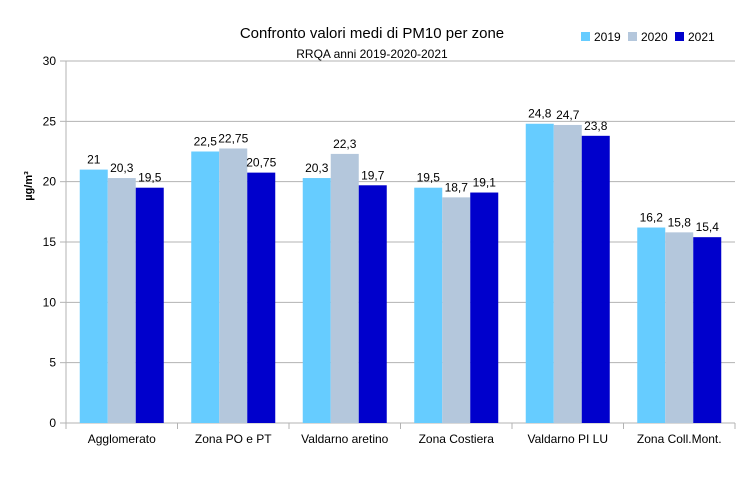 Image resolution: width=755 pixels, height=490 pixels. Describe the element at coordinates (654, 37) in the screenshot. I see `legend-label: 2020` at that location.